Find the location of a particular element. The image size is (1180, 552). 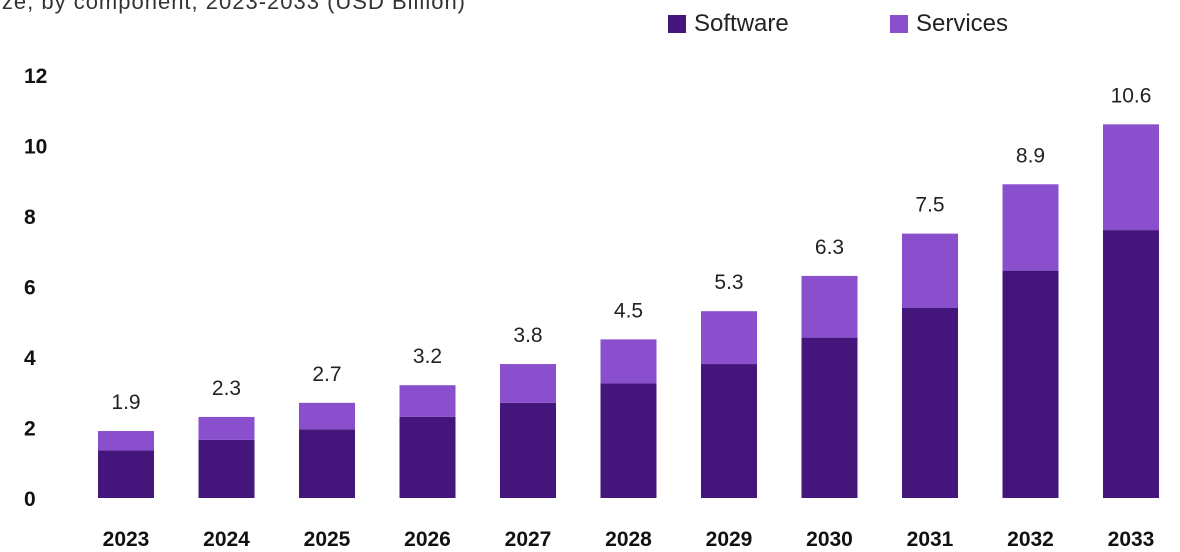

y-tick-label: 6 is located at coordinates (30, 288).